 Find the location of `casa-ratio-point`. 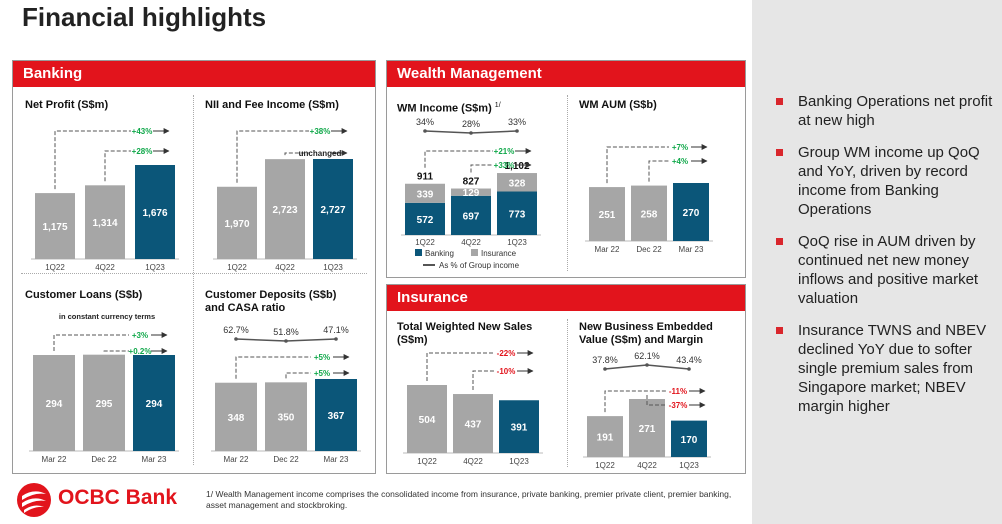

casa-ratio-point is located at coordinates (336, 339).